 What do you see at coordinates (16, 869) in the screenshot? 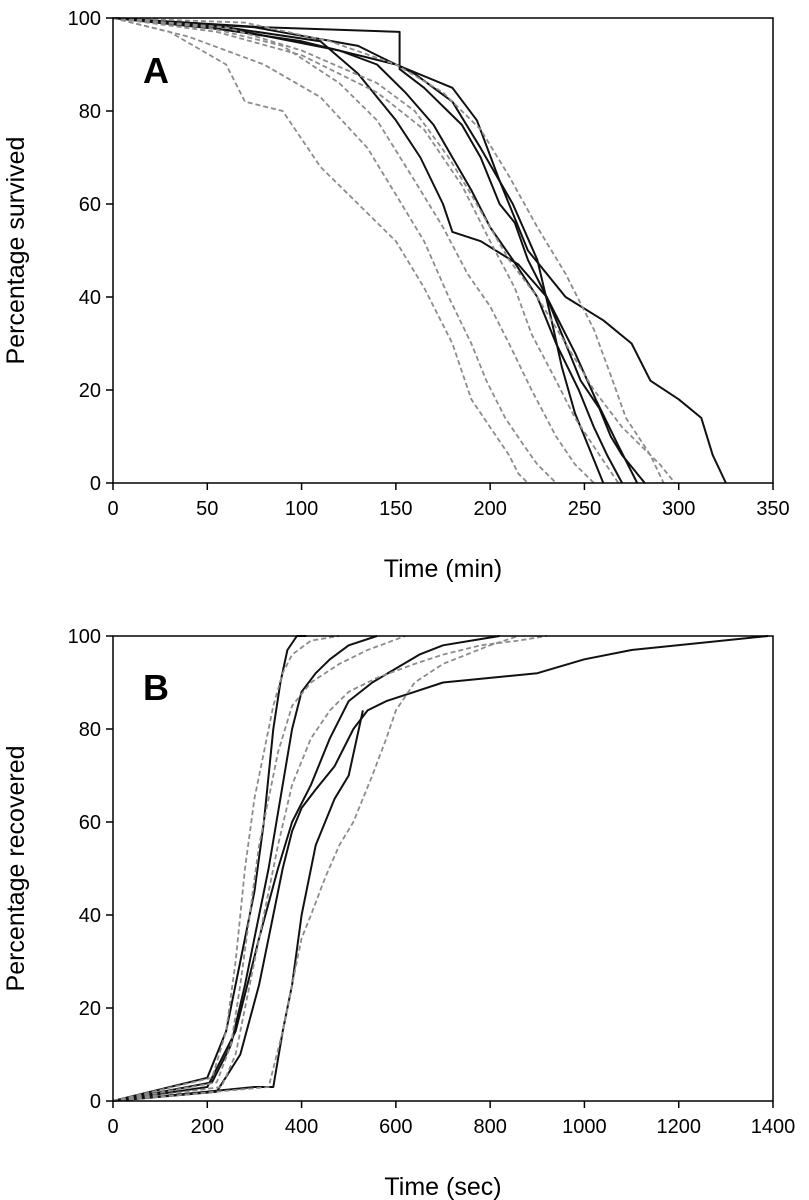
I see `y-axis-label: Percentage recovered` at bounding box center [16, 869].